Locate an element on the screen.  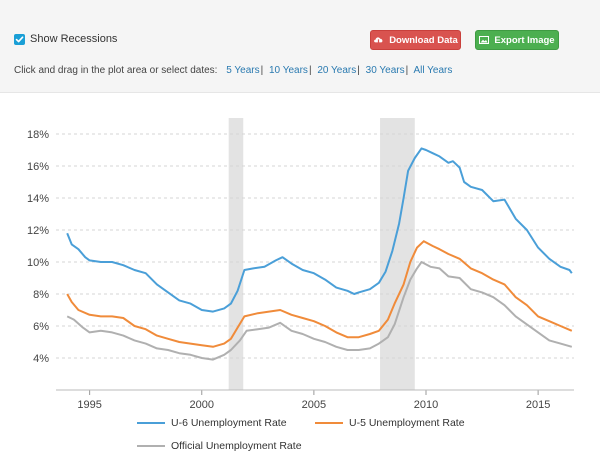
show-recessions-toggle: Show Recessions is located at coordinates (65, 39).